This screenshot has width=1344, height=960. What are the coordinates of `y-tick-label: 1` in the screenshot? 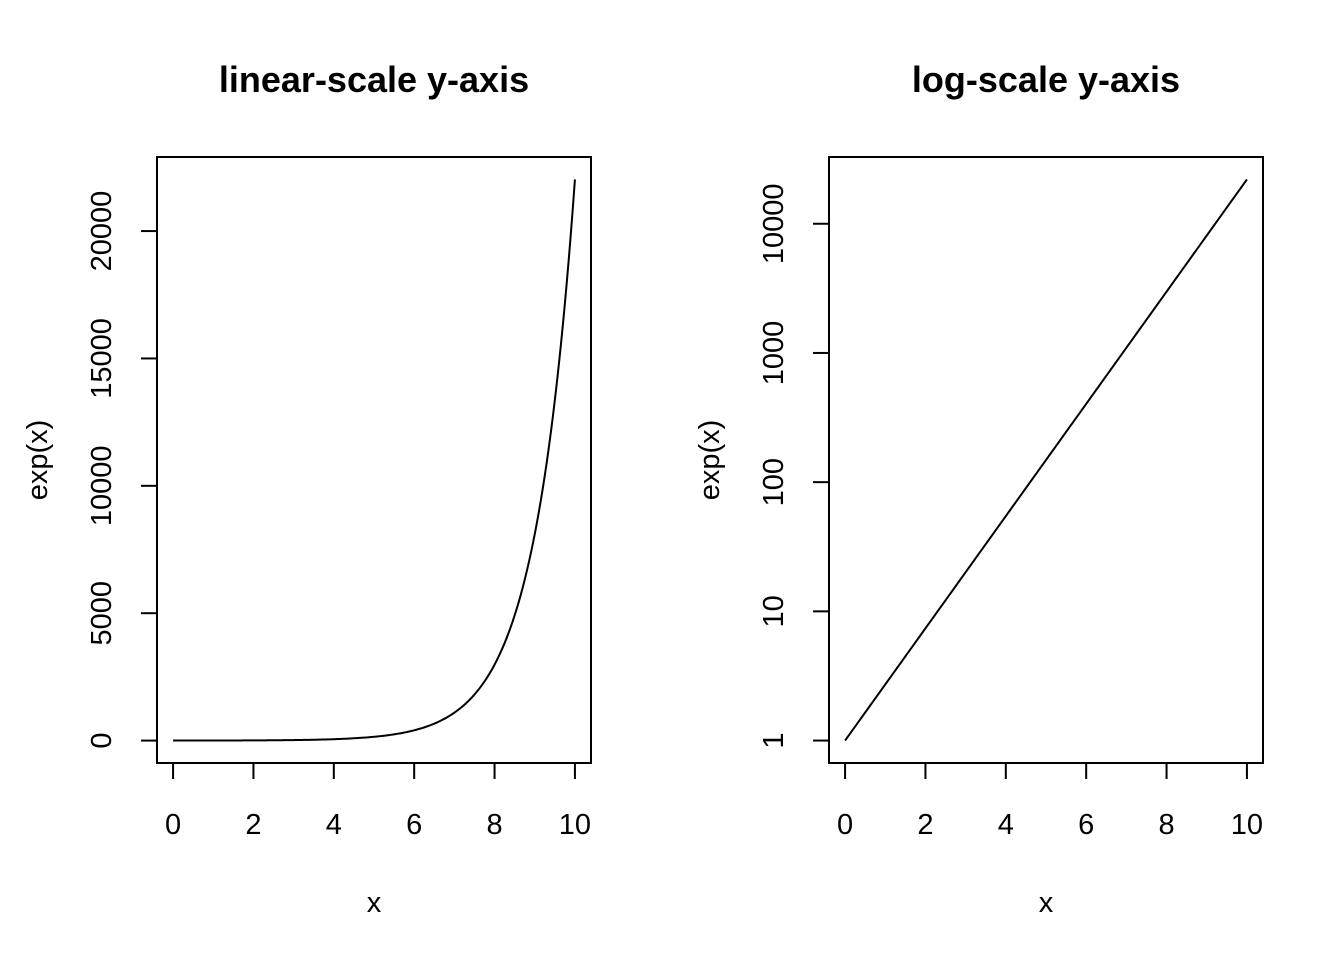 It's located at (774, 740).